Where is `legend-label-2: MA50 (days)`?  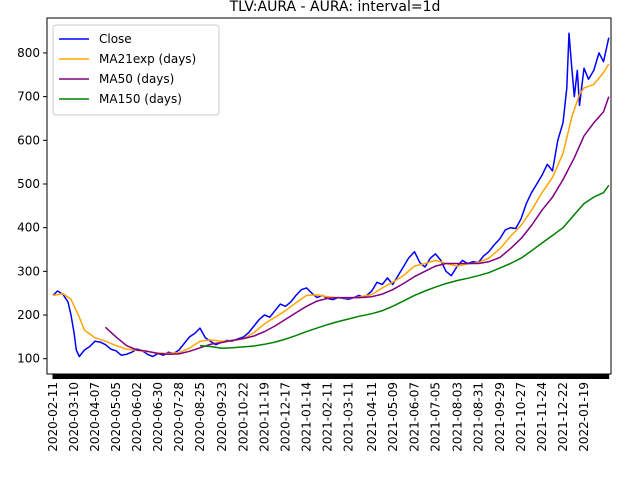 legend-label-2: MA50 (days) is located at coordinates (136, 79).